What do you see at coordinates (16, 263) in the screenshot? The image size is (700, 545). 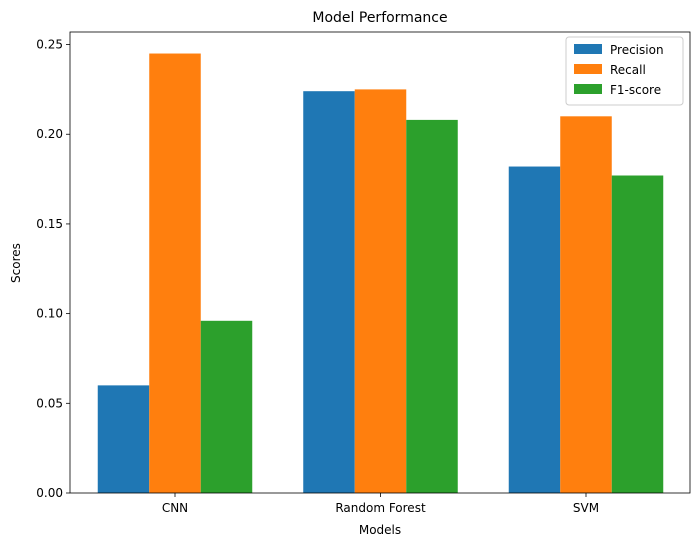 I see `y-axis-label: Scores` at bounding box center [16, 263].